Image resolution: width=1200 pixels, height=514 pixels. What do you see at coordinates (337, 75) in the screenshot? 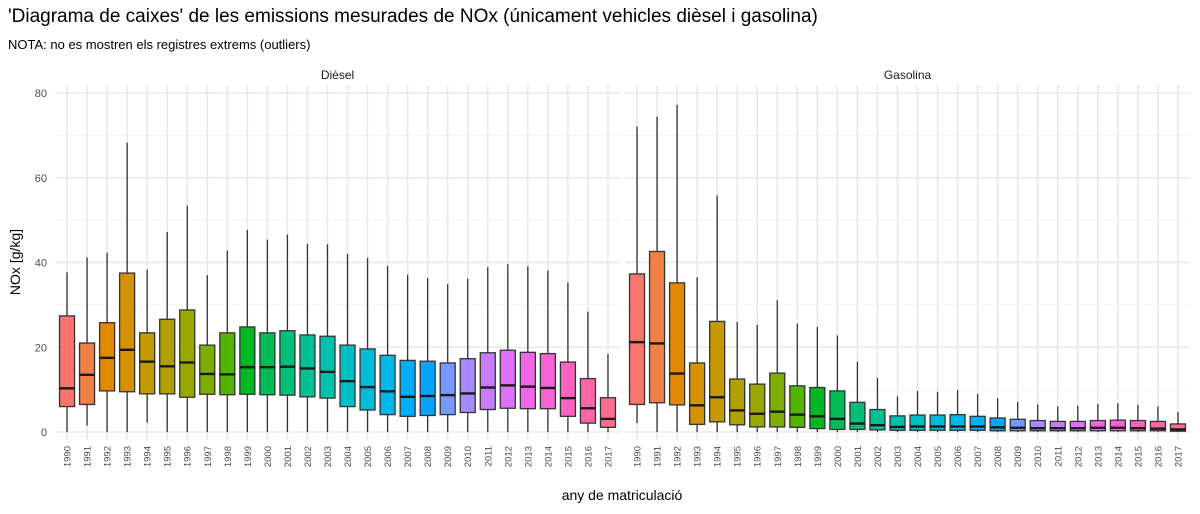
I see `facet-label-dièsel: Dièsel` at bounding box center [337, 75].